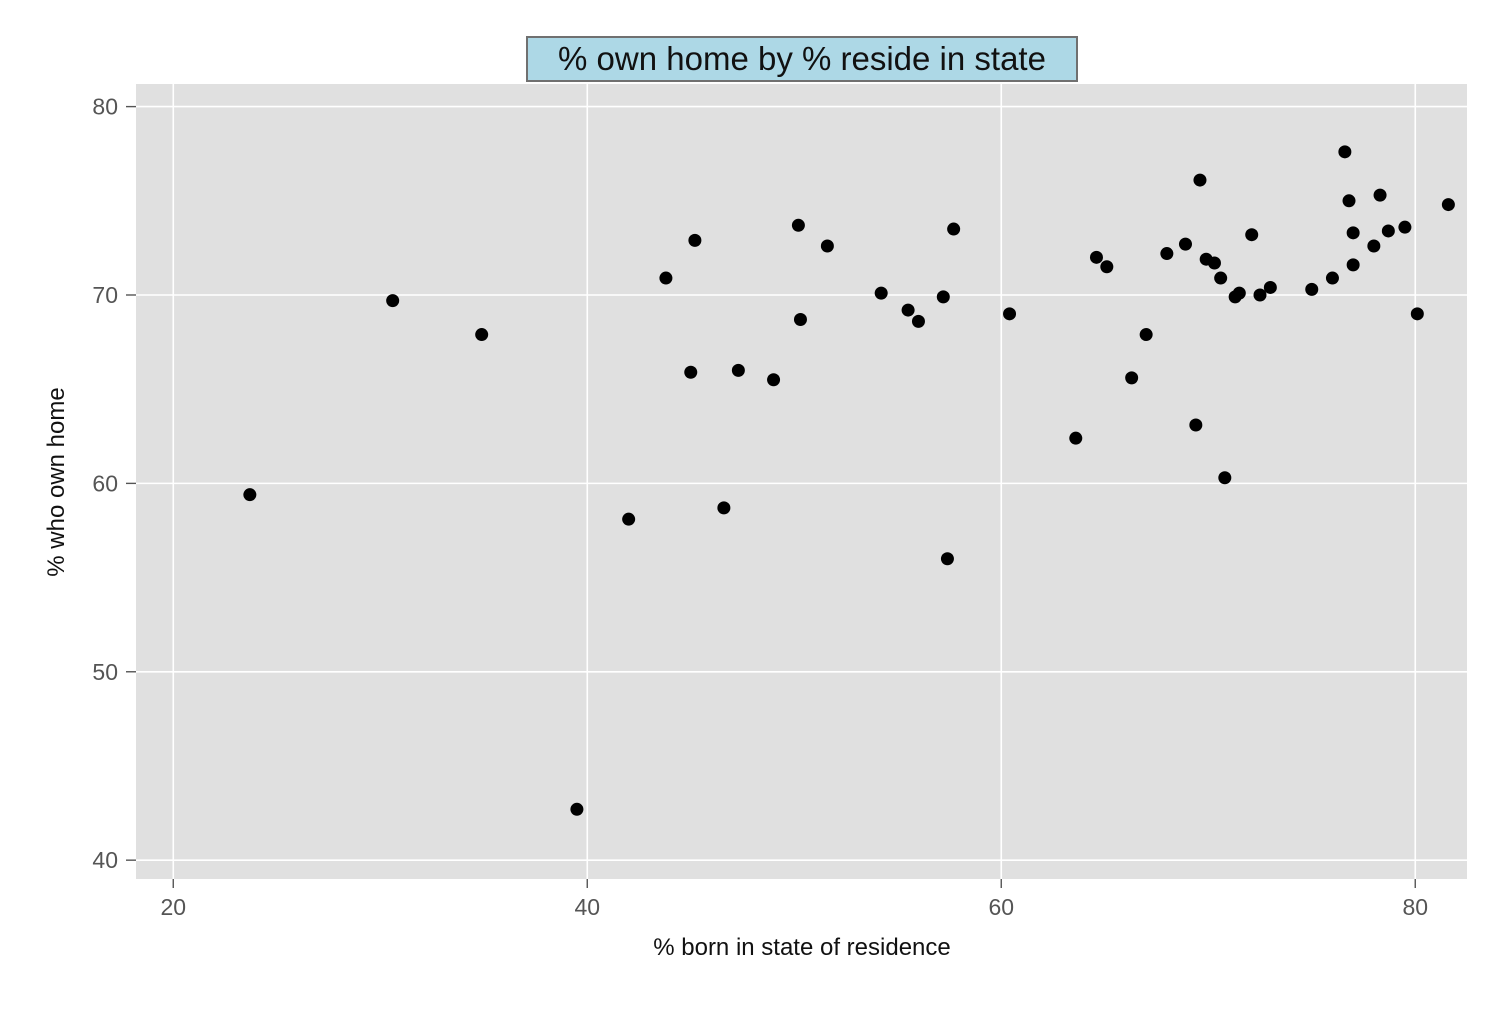  I want to click on y-tick-label: 70, so click(105, 295).